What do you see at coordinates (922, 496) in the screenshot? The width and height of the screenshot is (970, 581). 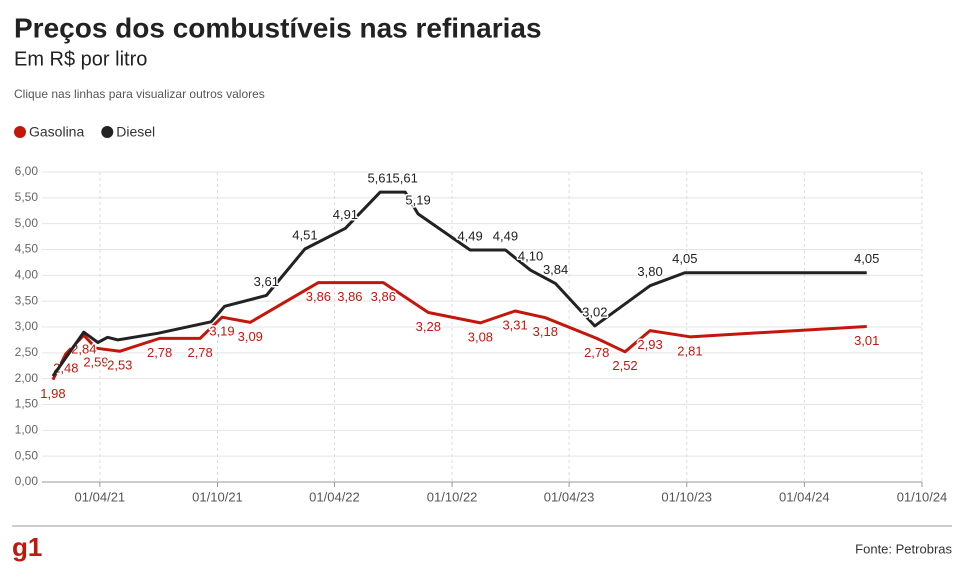 I see `x-tick-label: 01/10/24` at bounding box center [922, 496].